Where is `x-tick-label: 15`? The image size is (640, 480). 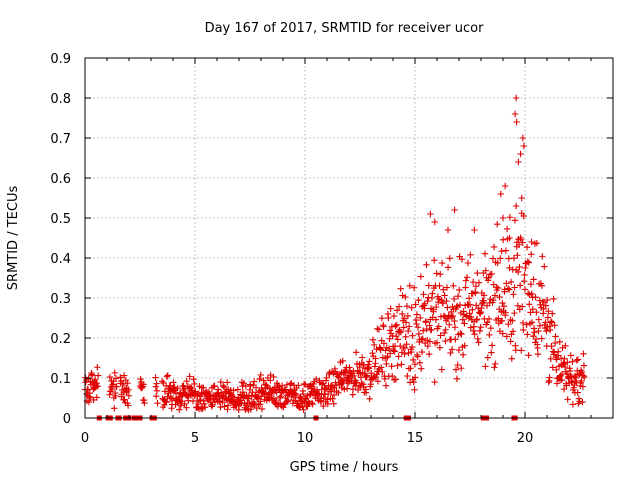 x-tick-label: 15 is located at coordinates (415, 438).